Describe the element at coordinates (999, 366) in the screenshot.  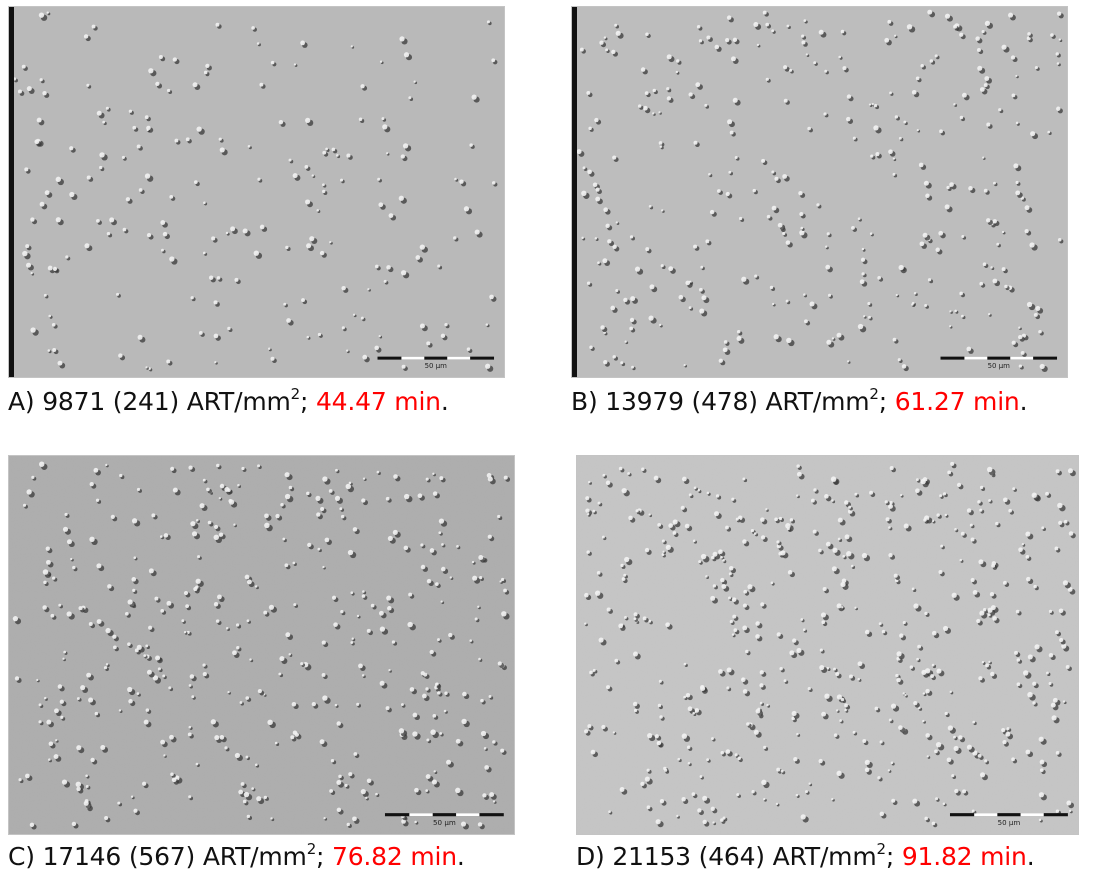
I see `scale-bar-label: 50 μm` at that location.